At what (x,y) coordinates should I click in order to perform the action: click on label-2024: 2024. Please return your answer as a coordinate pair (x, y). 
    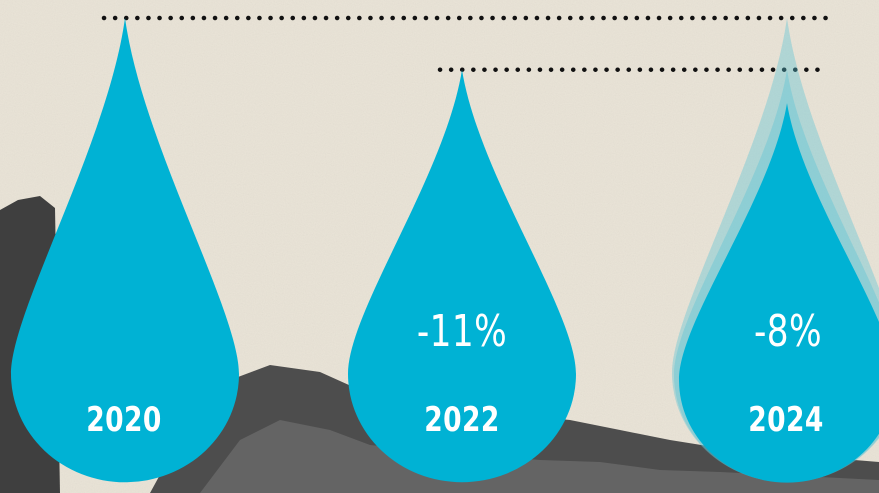
    Looking at the image, I should click on (786, 420).